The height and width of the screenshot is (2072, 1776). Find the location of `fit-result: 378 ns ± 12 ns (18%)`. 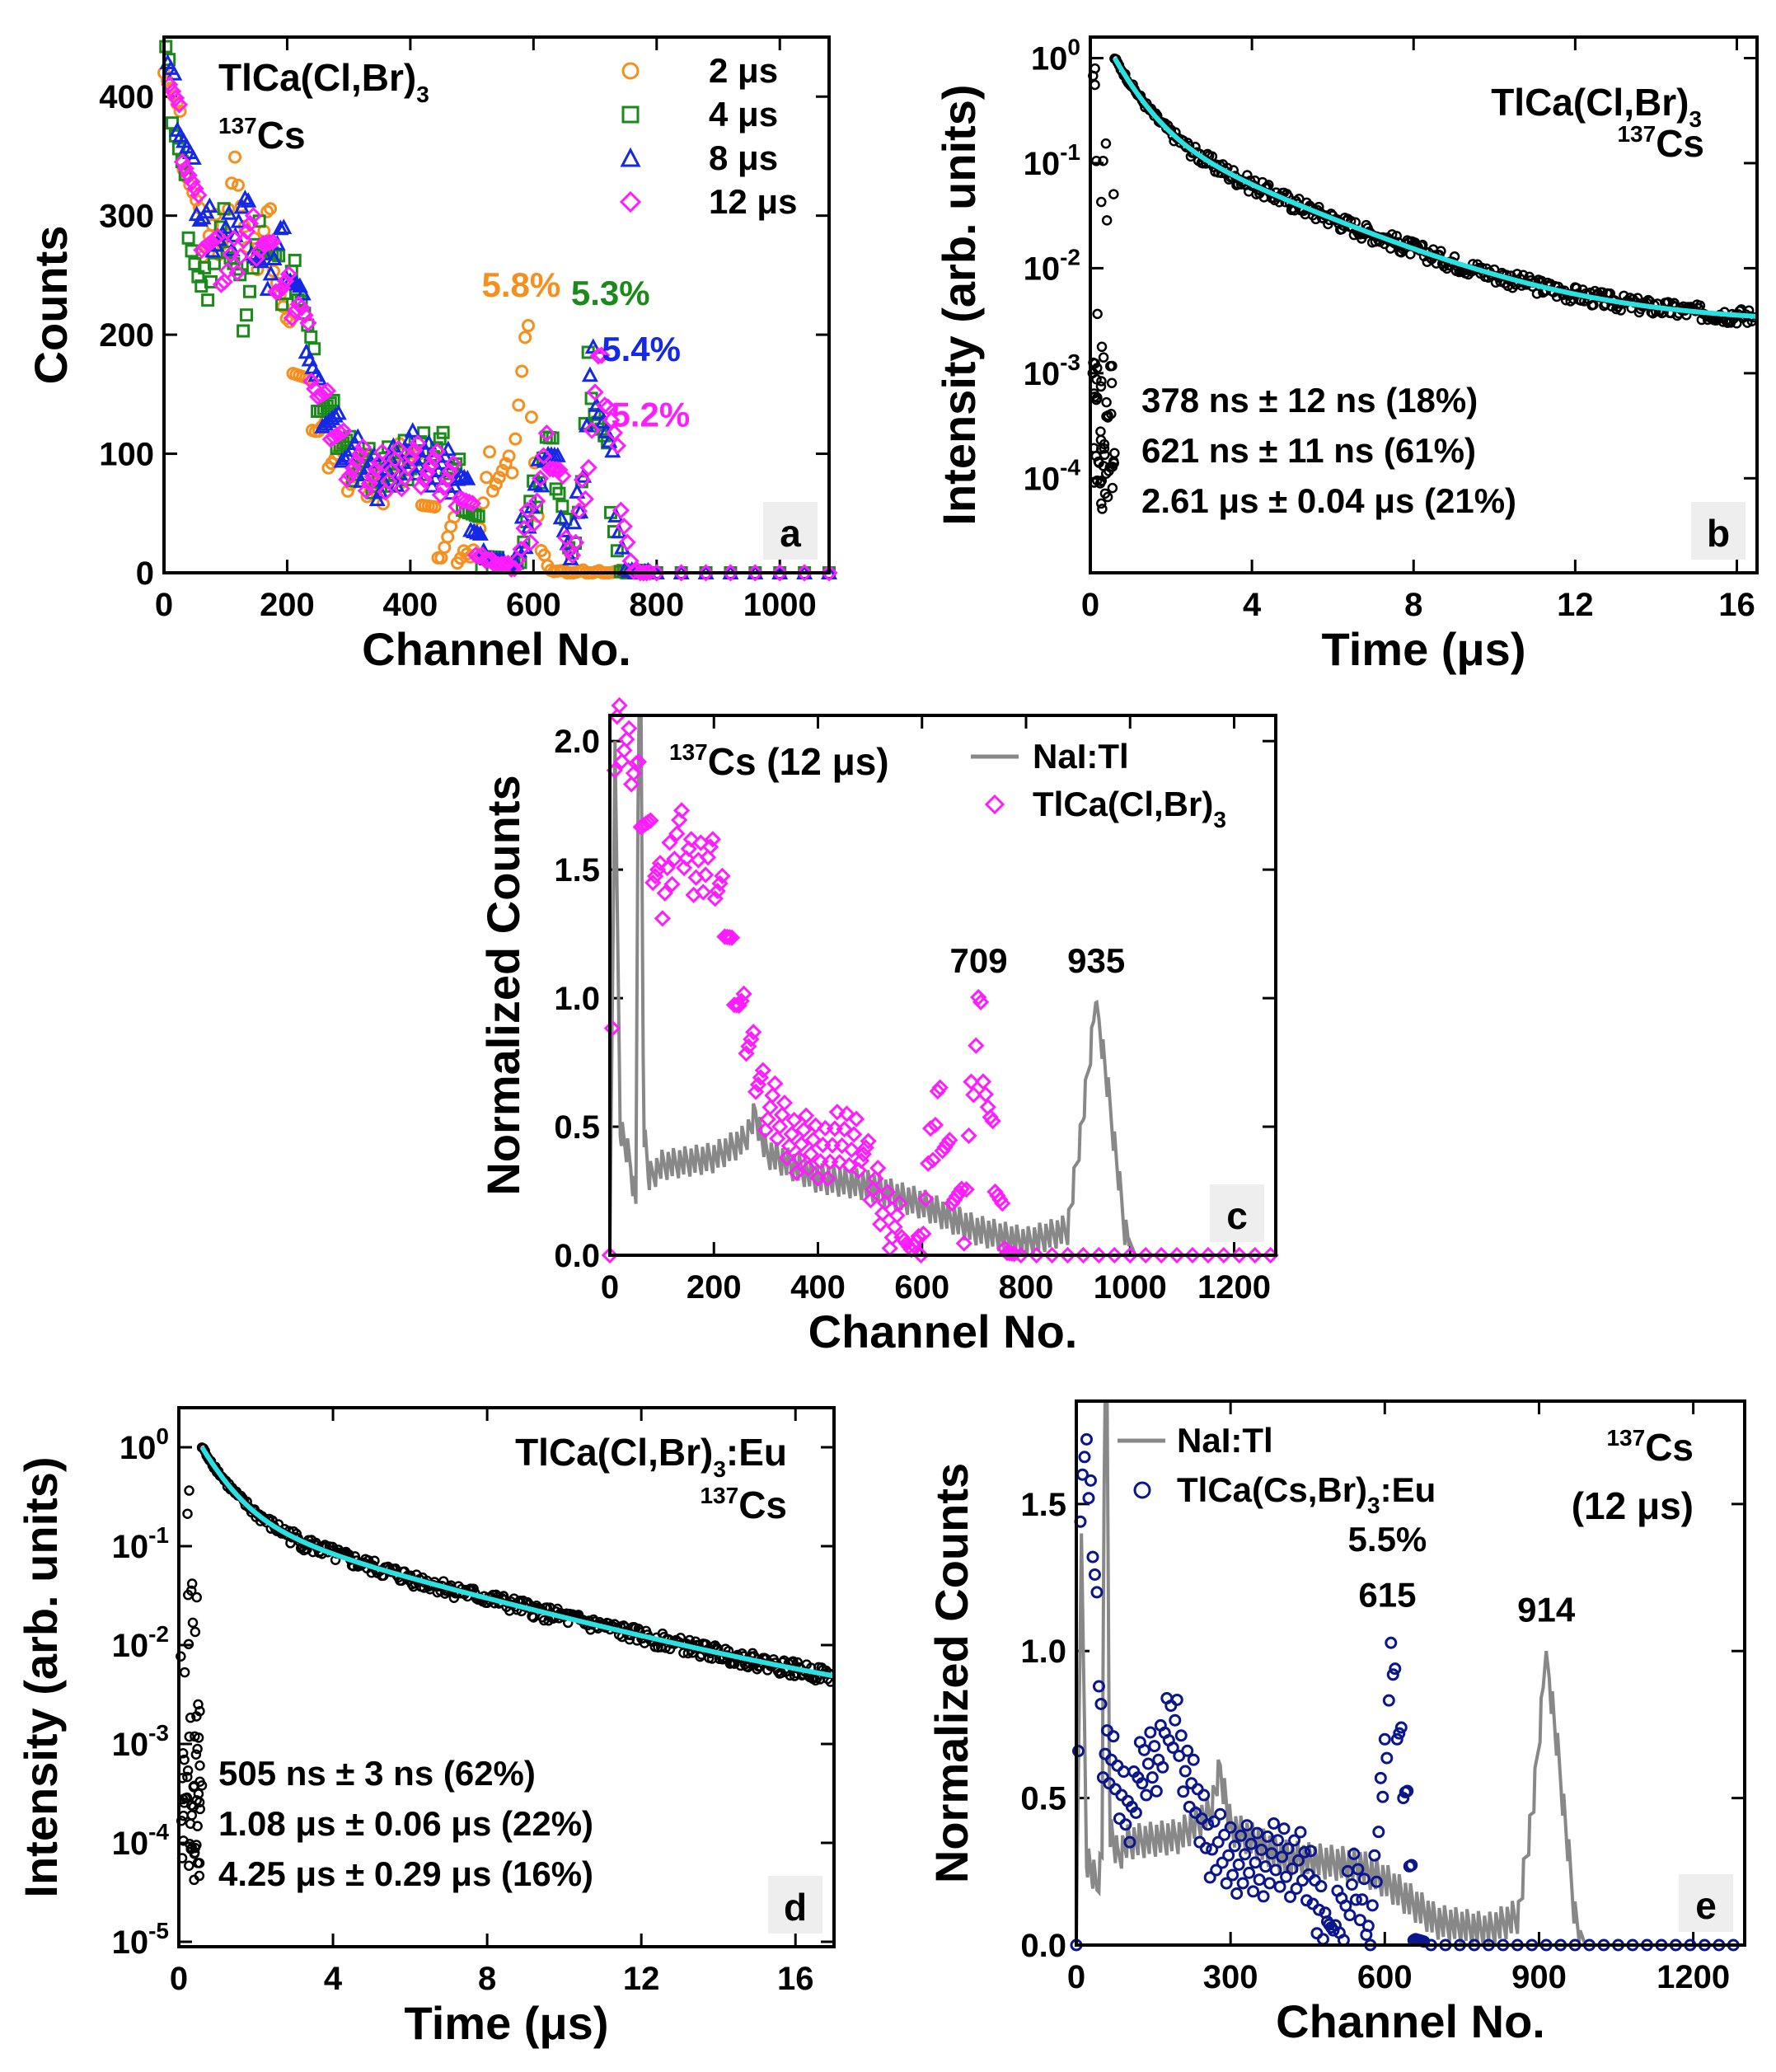

fit-result: 378 ns ± 12 ns (18%) is located at coordinates (1309, 400).